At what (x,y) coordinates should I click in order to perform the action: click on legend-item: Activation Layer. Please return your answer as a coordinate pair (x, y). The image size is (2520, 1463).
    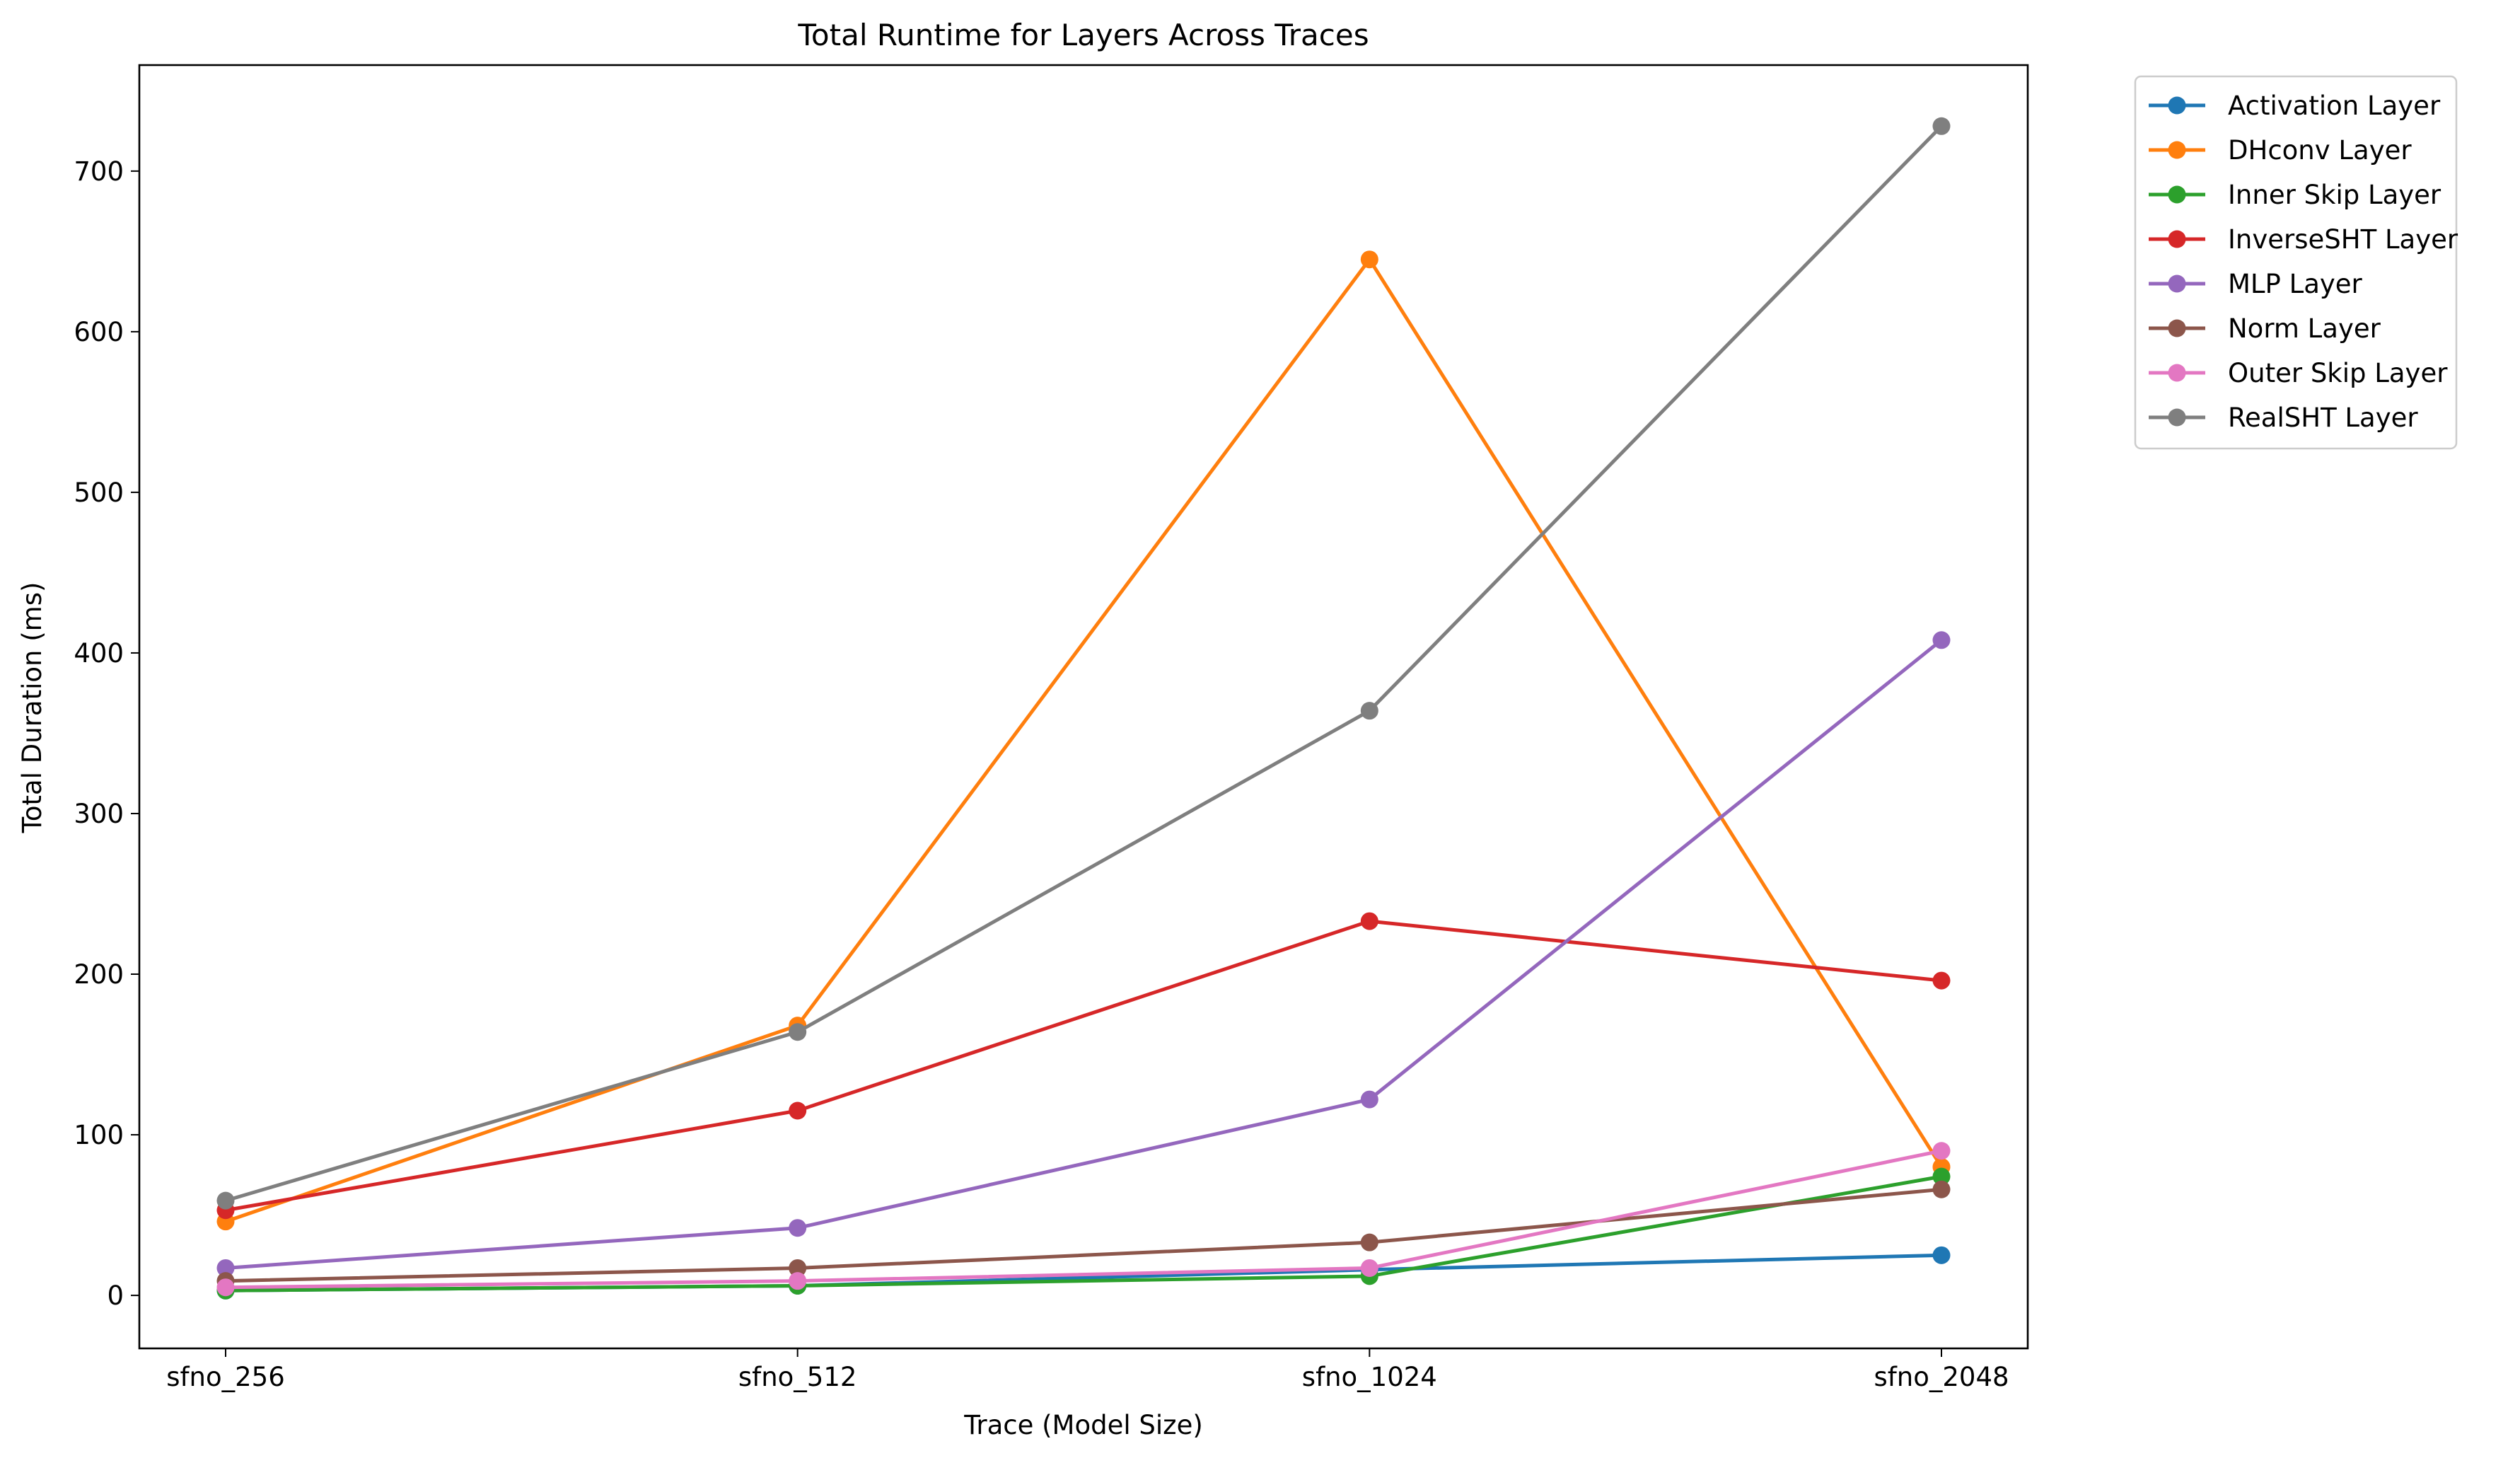
    Looking at the image, I should click on (2295, 106).